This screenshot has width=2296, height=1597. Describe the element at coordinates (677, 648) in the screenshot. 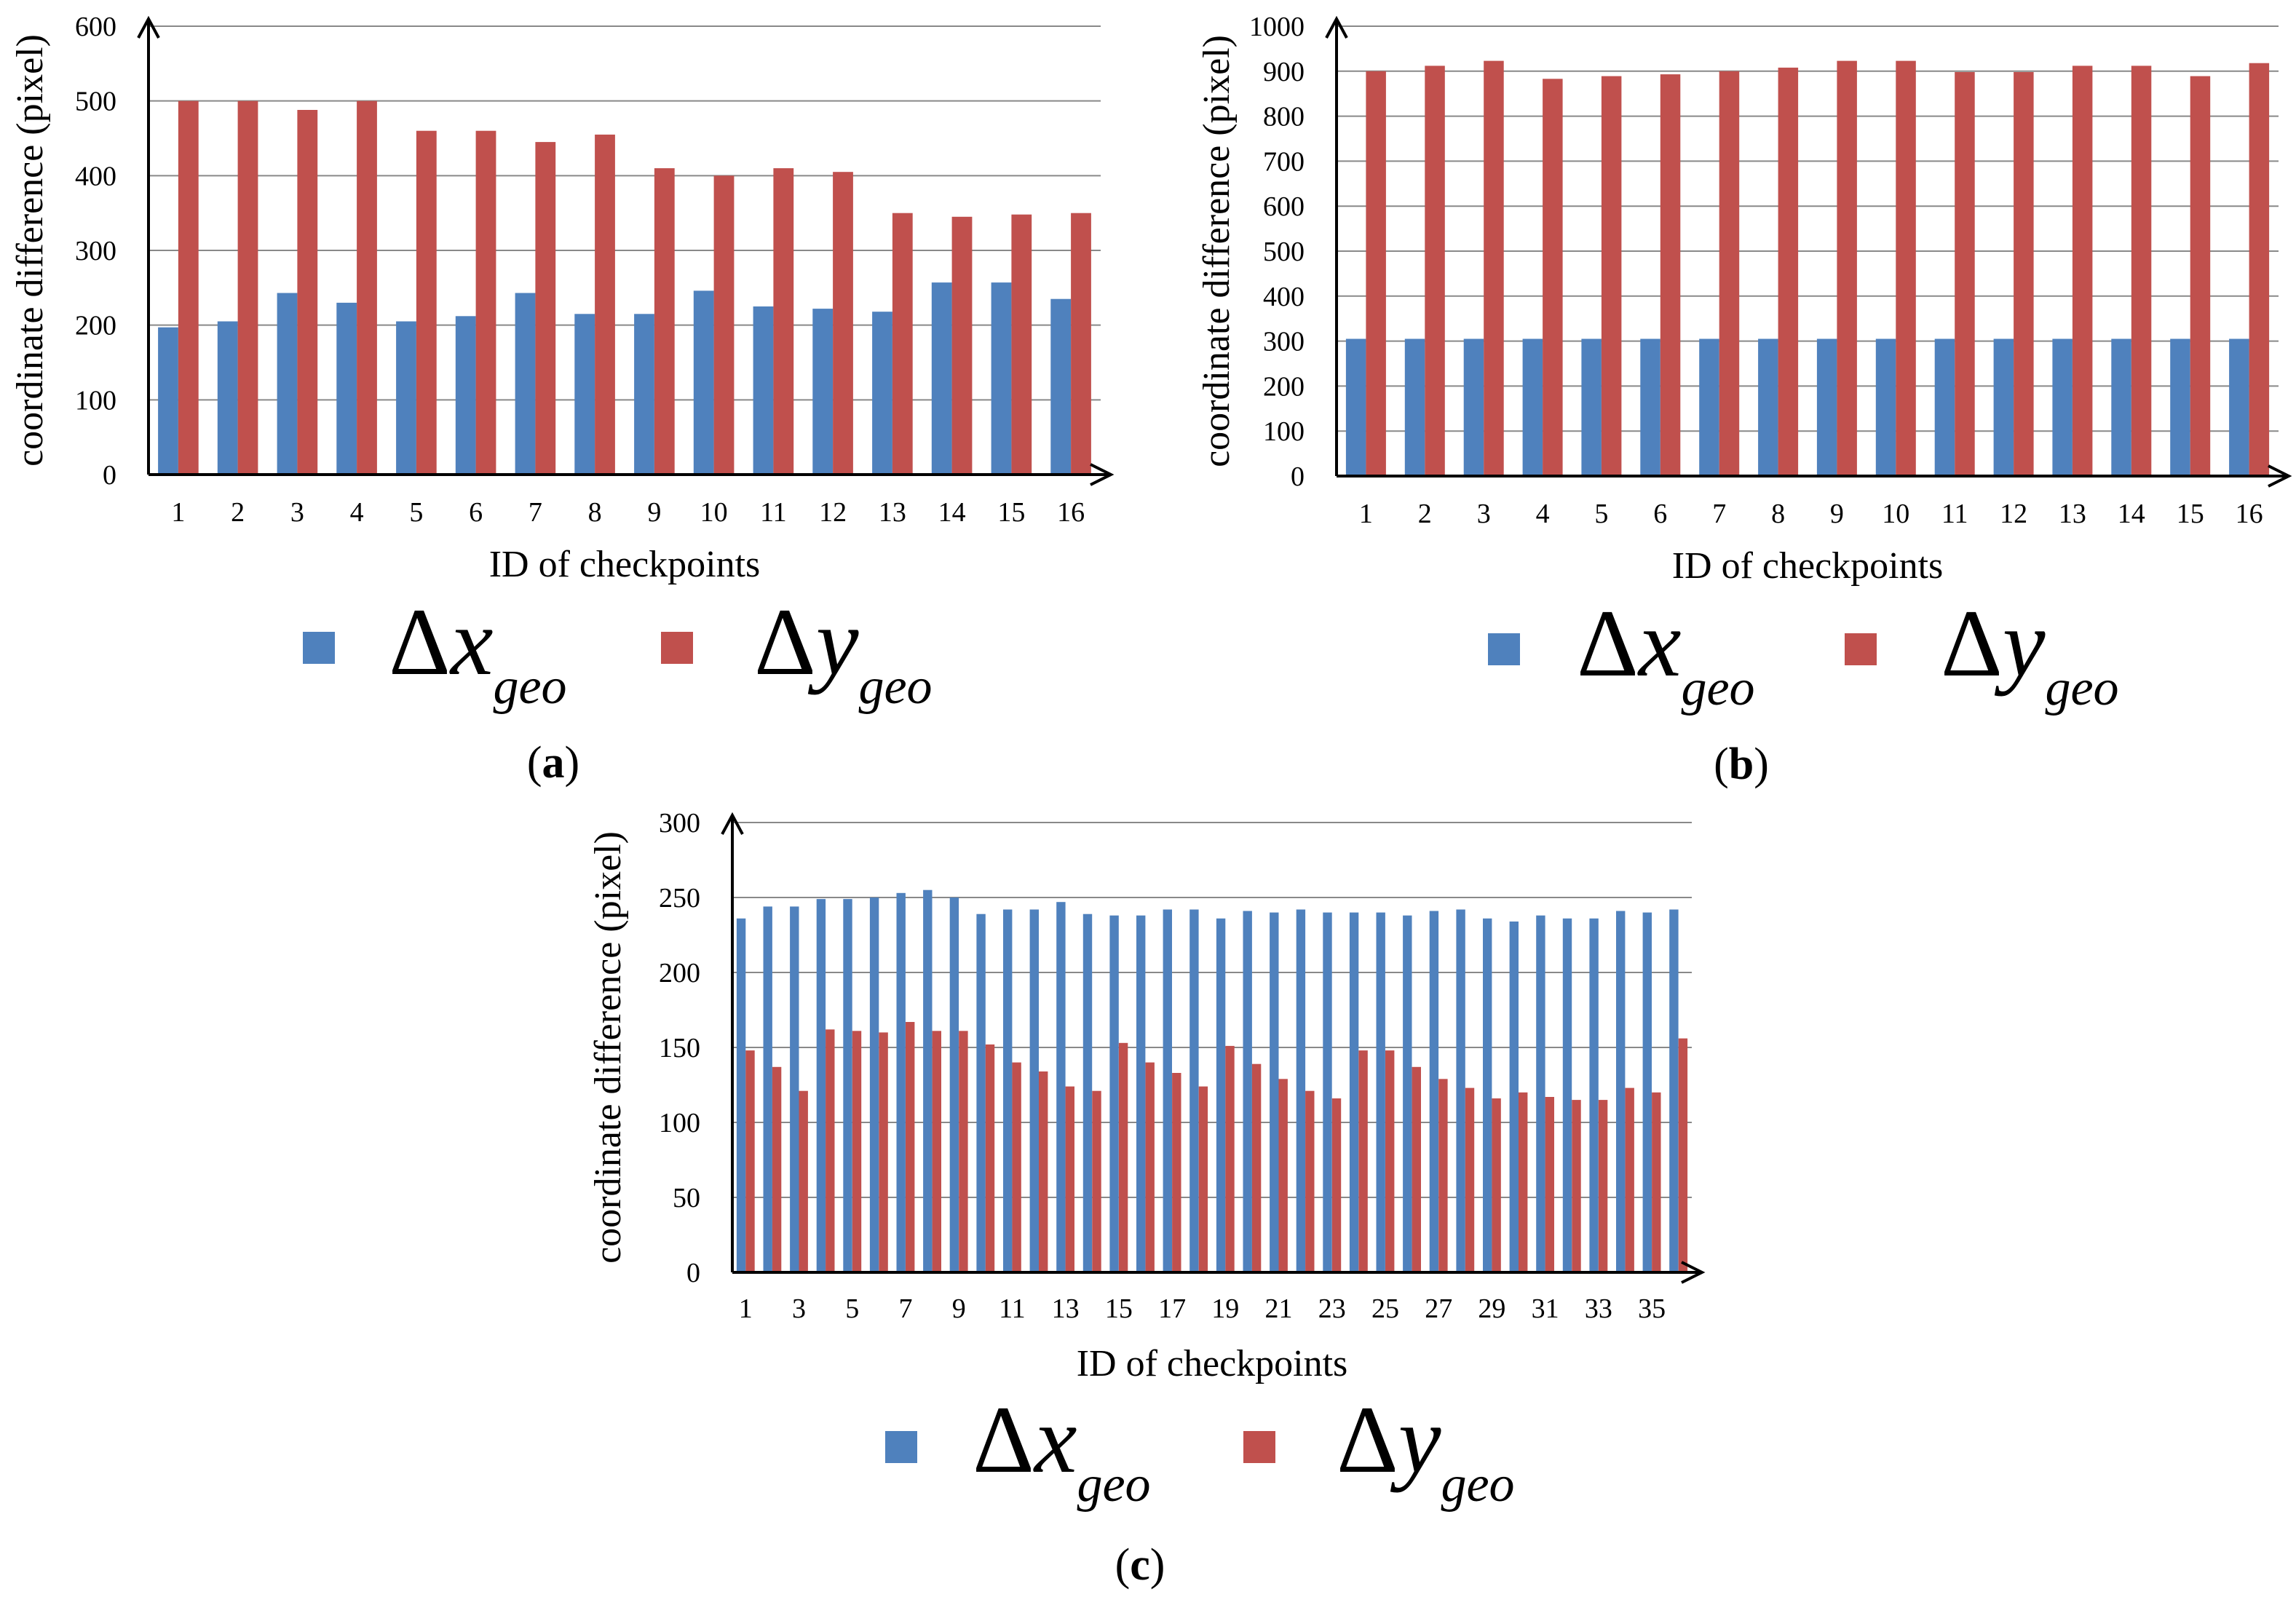

I see `legend-swatch-dy` at that location.